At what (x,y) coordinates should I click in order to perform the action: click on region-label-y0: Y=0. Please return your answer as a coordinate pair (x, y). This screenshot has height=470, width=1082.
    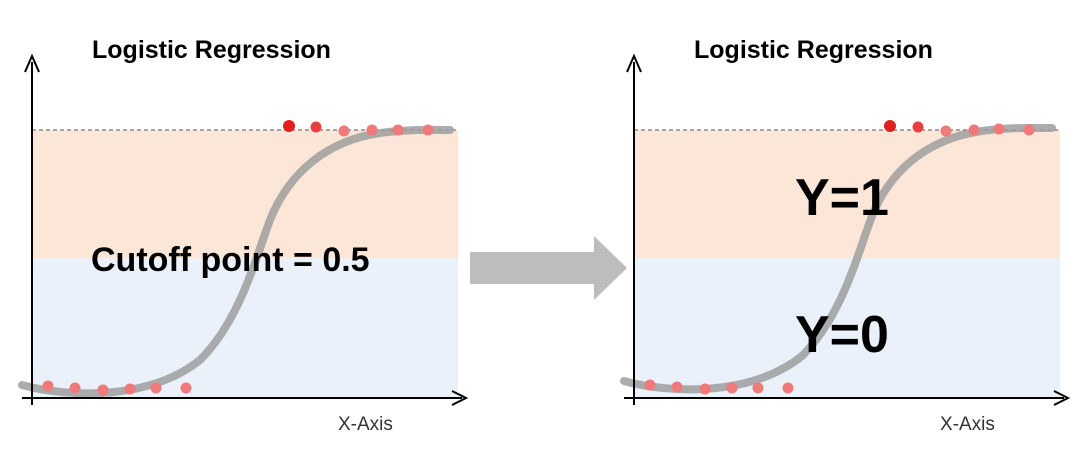
    Looking at the image, I should click on (842, 335).